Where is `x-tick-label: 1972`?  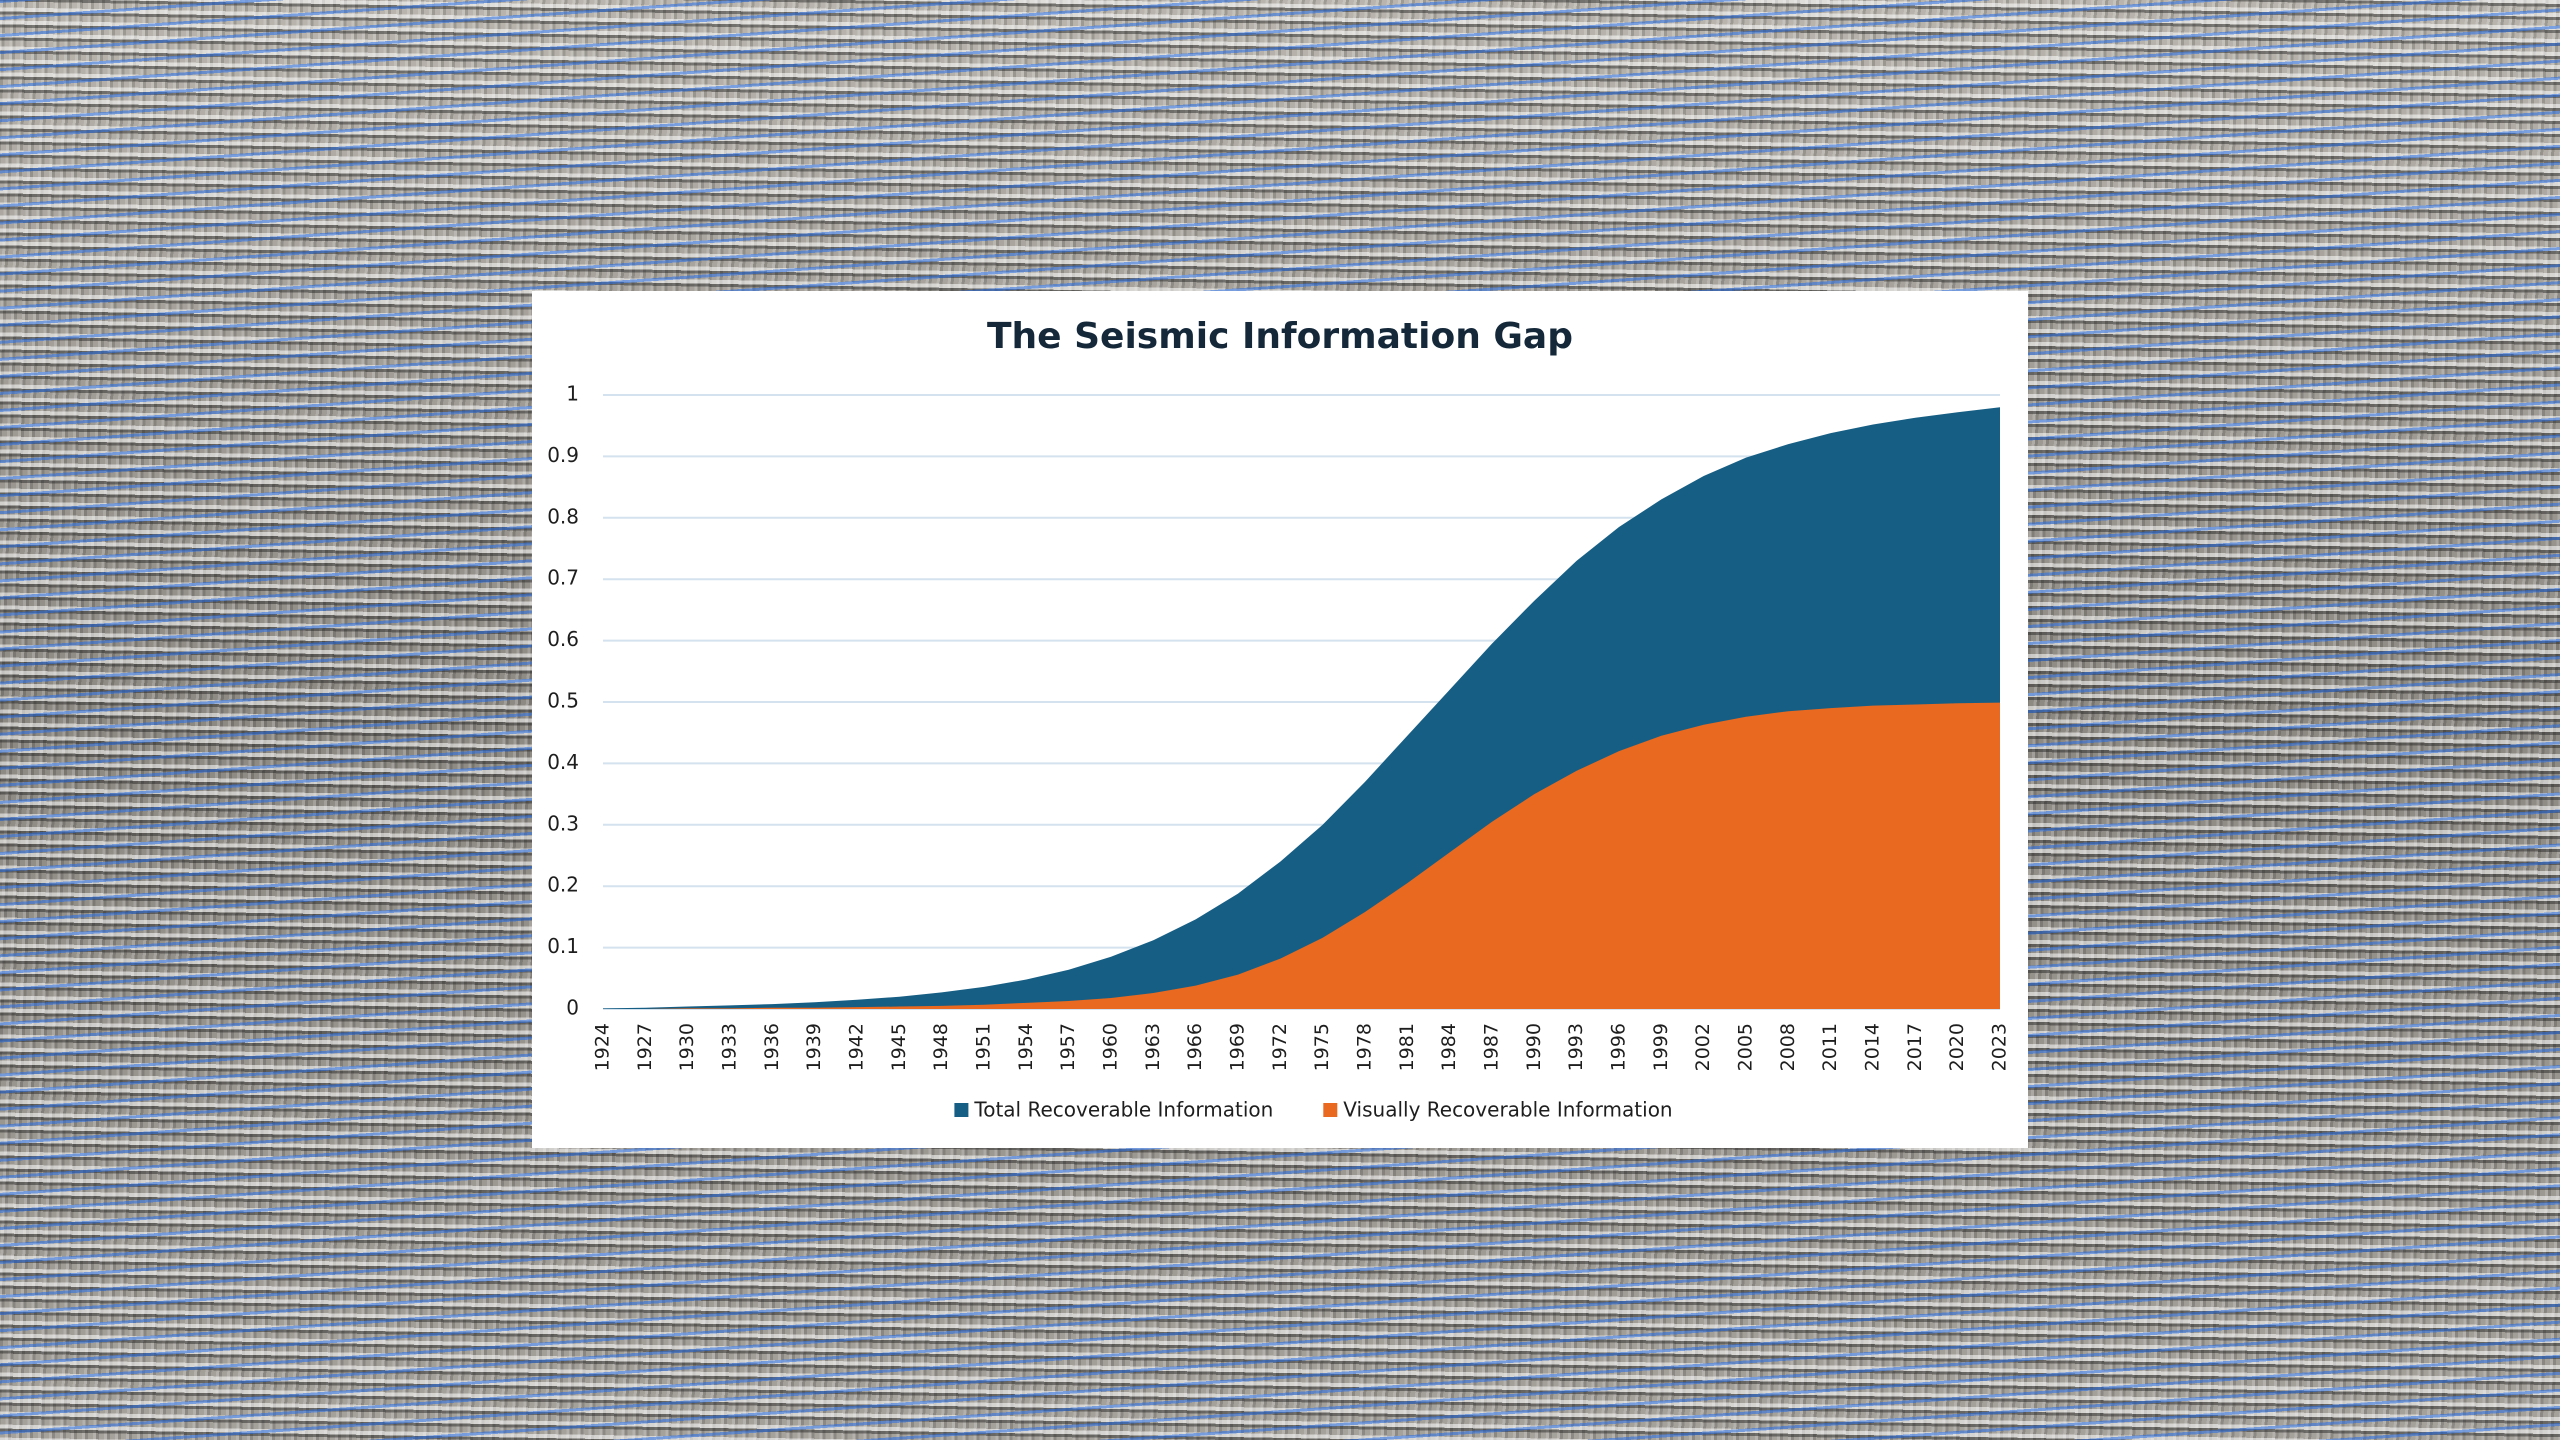
x-tick-label: 1972 is located at coordinates (1280, 1047).